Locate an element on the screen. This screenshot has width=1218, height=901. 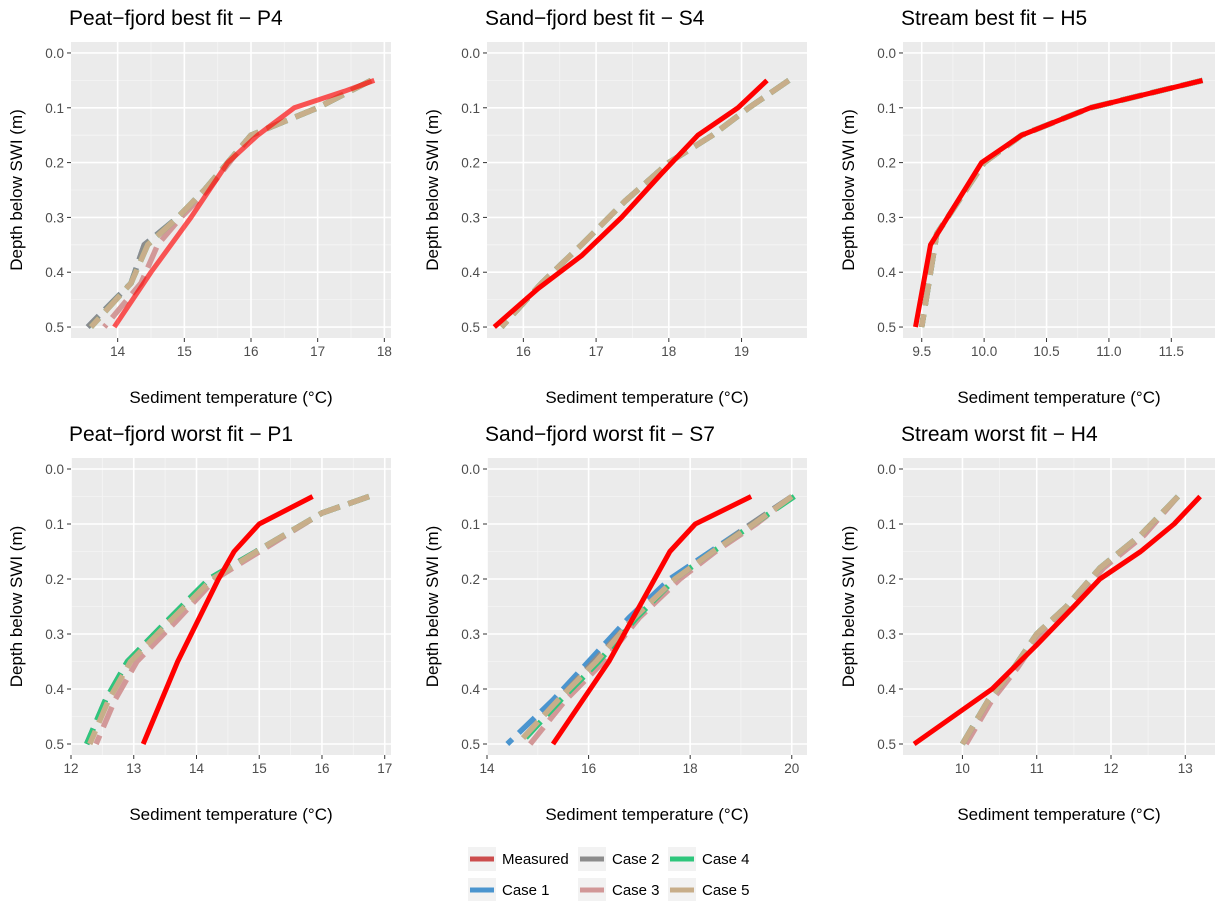
chart-title: Stream worst fit − H4 is located at coordinates (999, 434).